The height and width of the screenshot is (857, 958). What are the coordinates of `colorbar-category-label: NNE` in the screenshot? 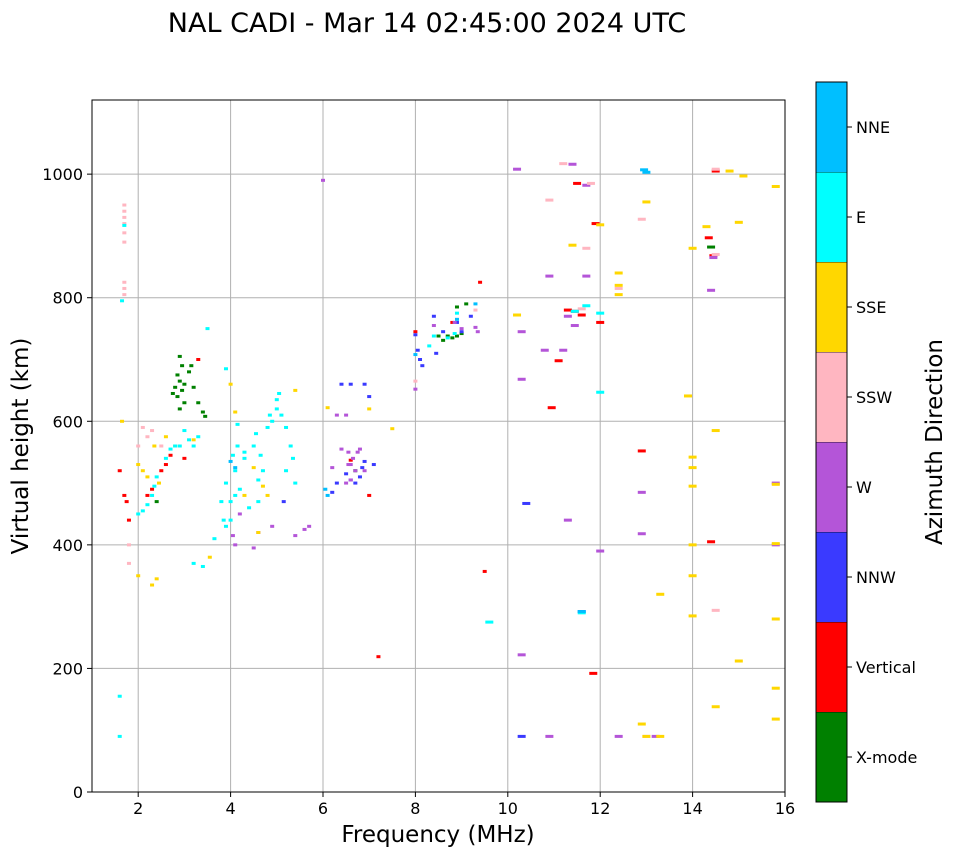 It's located at (873, 127).